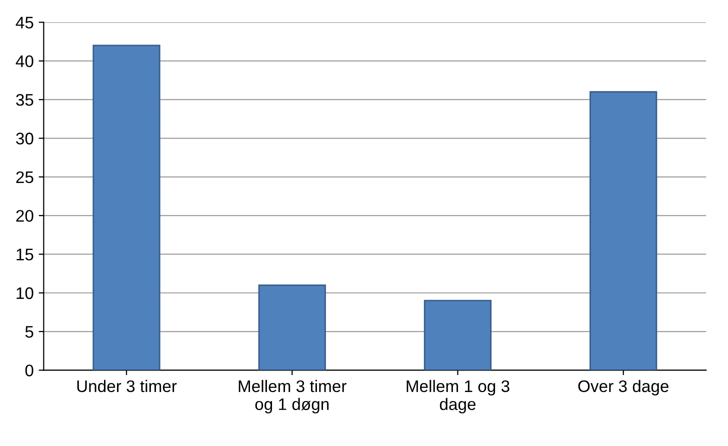 This screenshot has height=446, width=728. What do you see at coordinates (29, 370) in the screenshot?
I see `y-tick-label: 0` at bounding box center [29, 370].